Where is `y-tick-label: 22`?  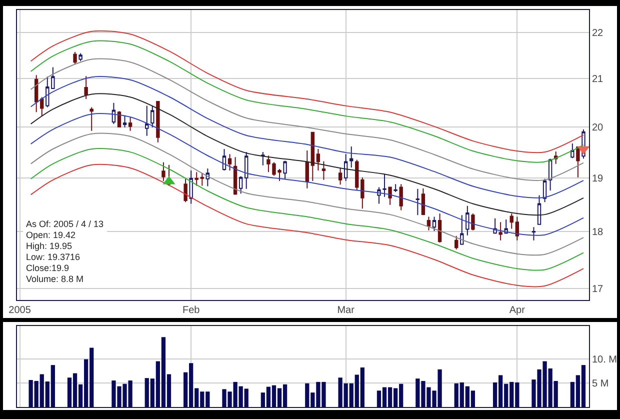 y-tick-label: 22 is located at coordinates (598, 33).